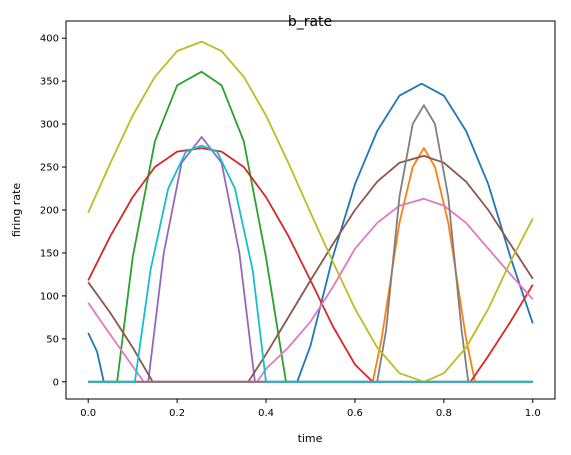 The image size is (571, 455). What do you see at coordinates (52, 339) in the screenshot?
I see `y-tick-label: 50` at bounding box center [52, 339].